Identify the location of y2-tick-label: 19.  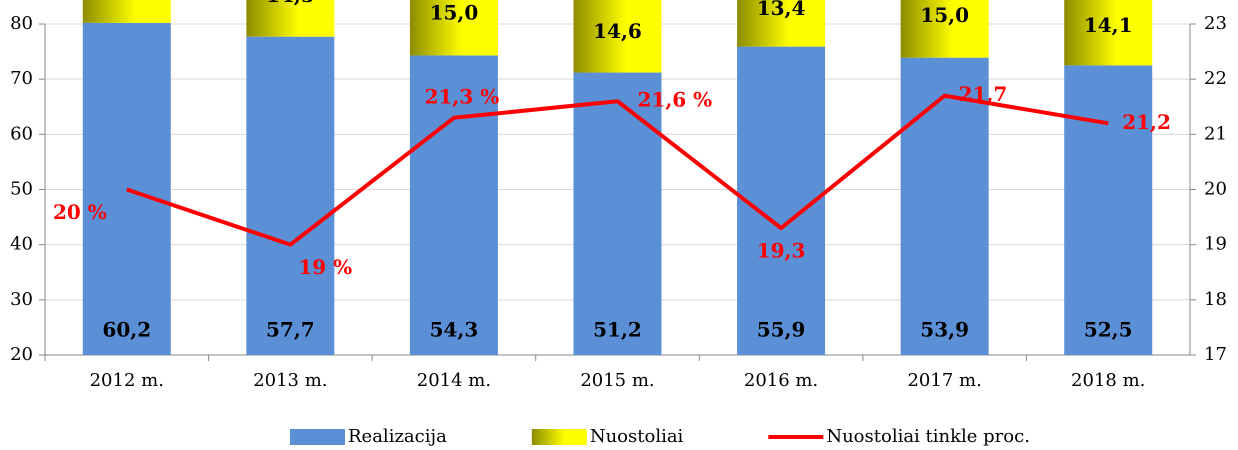
(1215, 244).